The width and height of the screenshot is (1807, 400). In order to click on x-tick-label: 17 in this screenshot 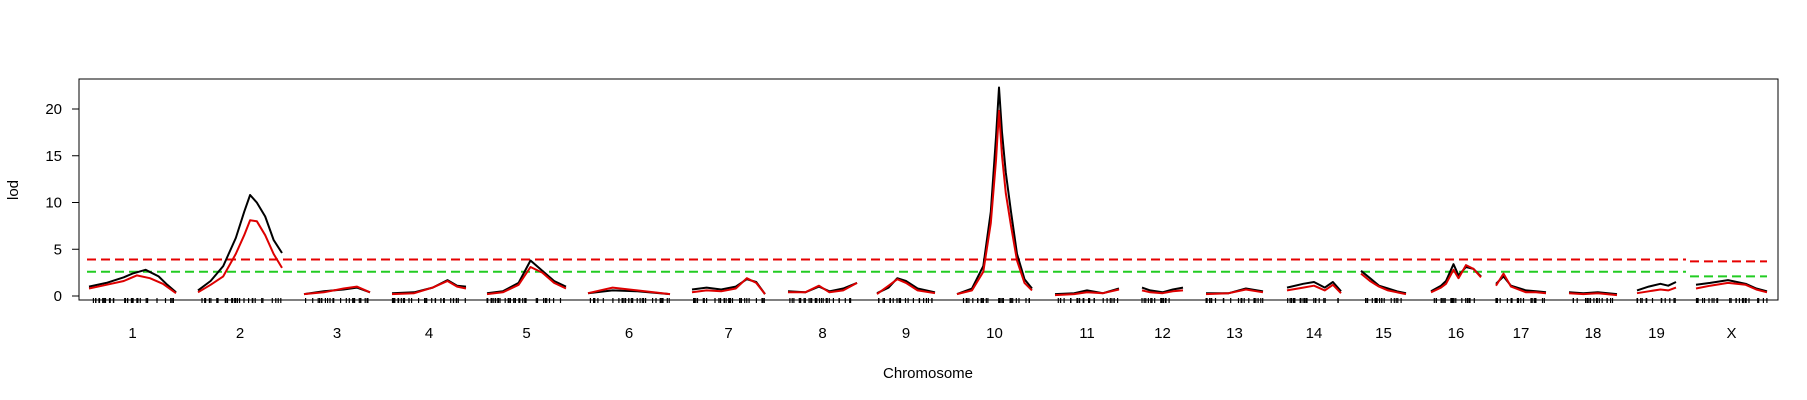, I will do `click(1521, 333)`.